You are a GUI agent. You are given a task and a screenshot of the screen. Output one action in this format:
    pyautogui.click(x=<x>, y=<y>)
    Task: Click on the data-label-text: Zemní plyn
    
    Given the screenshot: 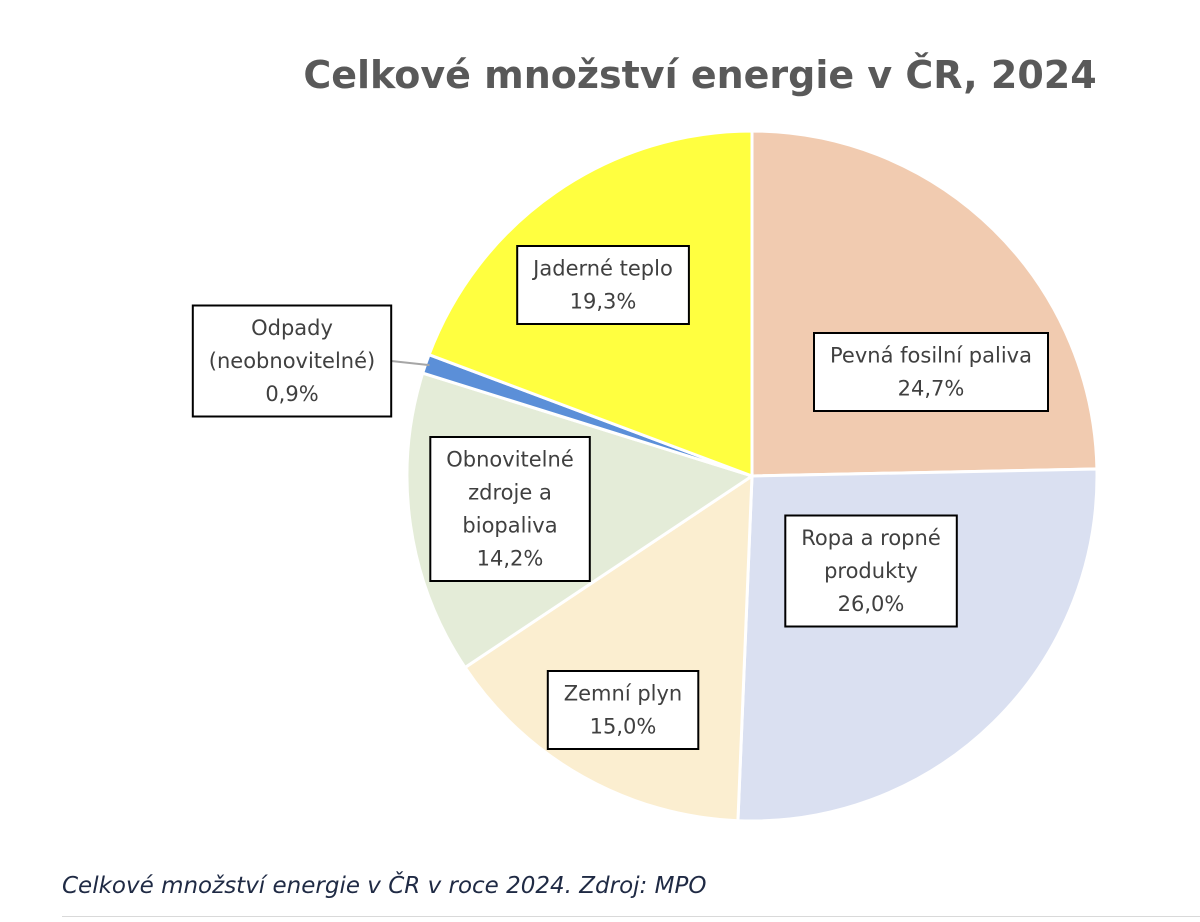 What is the action you would take?
    pyautogui.click(x=623, y=694)
    